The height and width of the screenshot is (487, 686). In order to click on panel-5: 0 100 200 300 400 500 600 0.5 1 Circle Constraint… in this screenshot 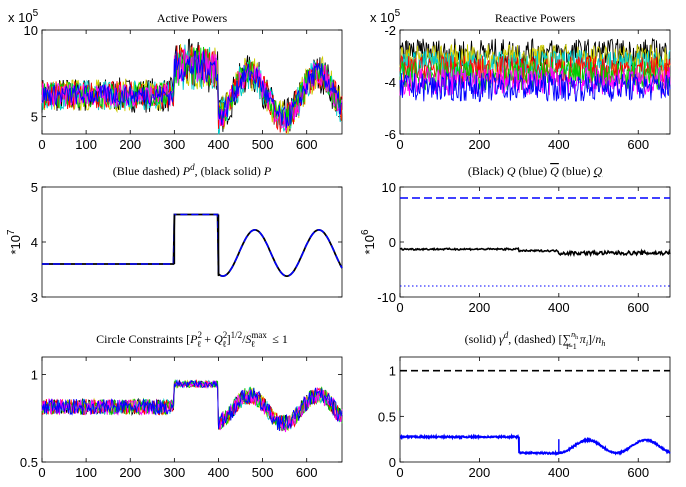, I will do `click(181, 405)`.